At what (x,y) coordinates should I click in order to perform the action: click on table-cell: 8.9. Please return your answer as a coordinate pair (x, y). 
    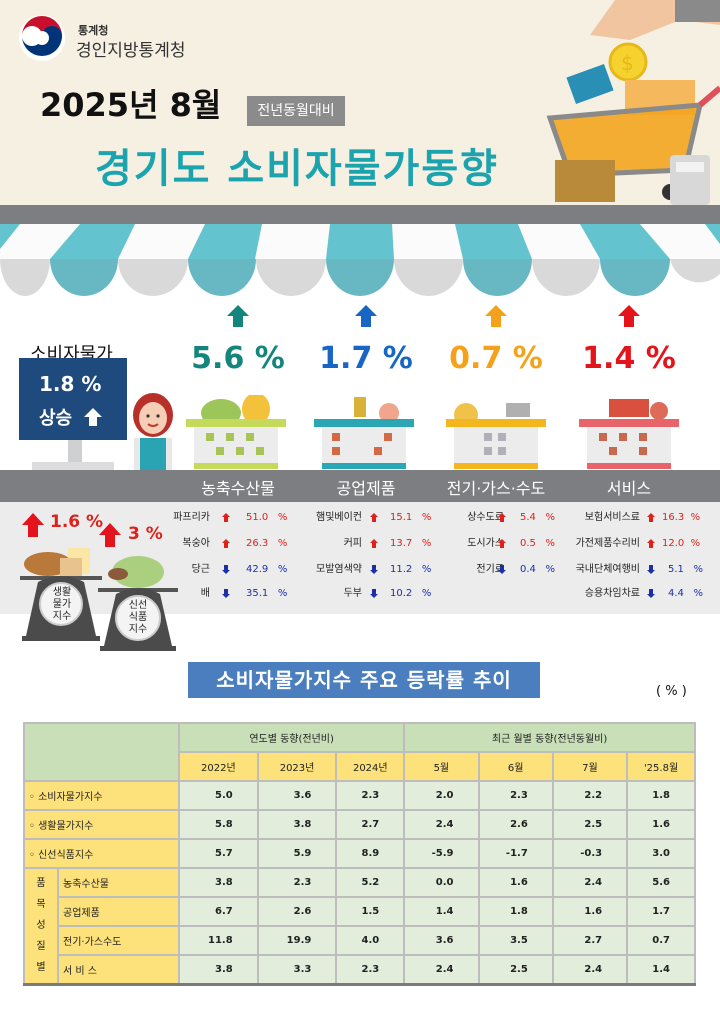
    Looking at the image, I should click on (370, 853).